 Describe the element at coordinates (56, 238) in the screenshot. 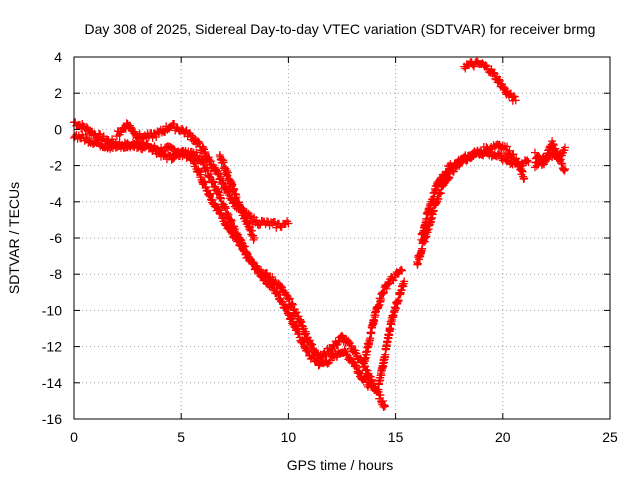

I see `y-tick-label: -6` at that location.